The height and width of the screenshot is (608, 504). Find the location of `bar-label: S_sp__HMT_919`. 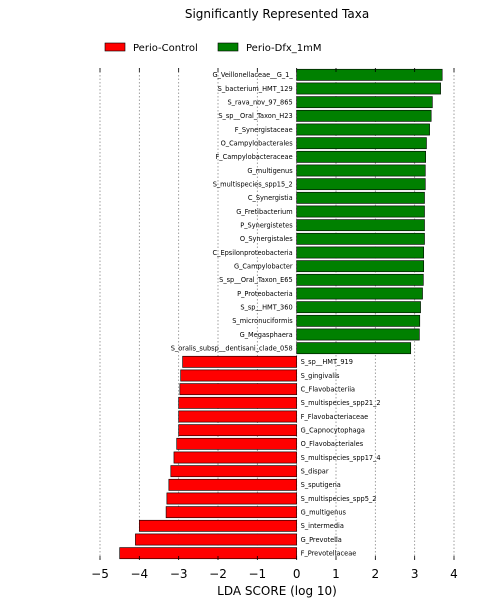

bar-label: S_sp__HMT_919 is located at coordinates (327, 362).